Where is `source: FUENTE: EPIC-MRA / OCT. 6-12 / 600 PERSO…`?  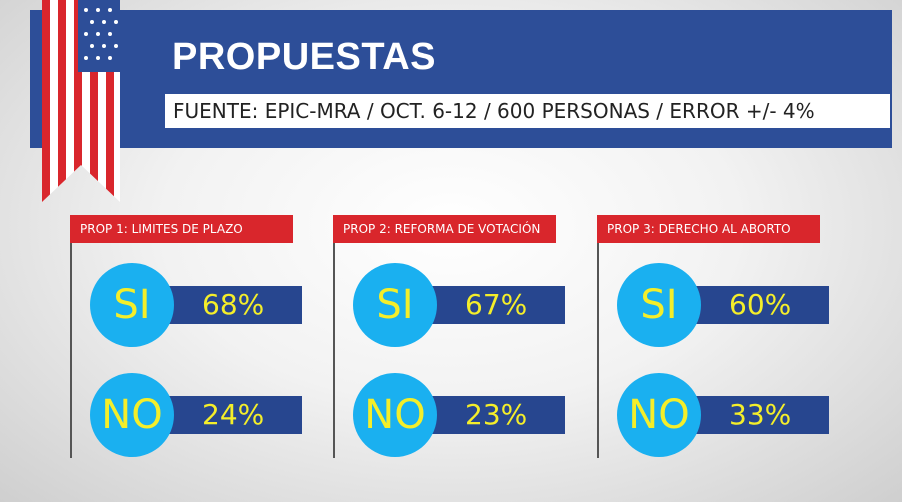 source: FUENTE: EPIC-MRA / OCT. 6-12 / 600 PERSO… is located at coordinates (527, 111).